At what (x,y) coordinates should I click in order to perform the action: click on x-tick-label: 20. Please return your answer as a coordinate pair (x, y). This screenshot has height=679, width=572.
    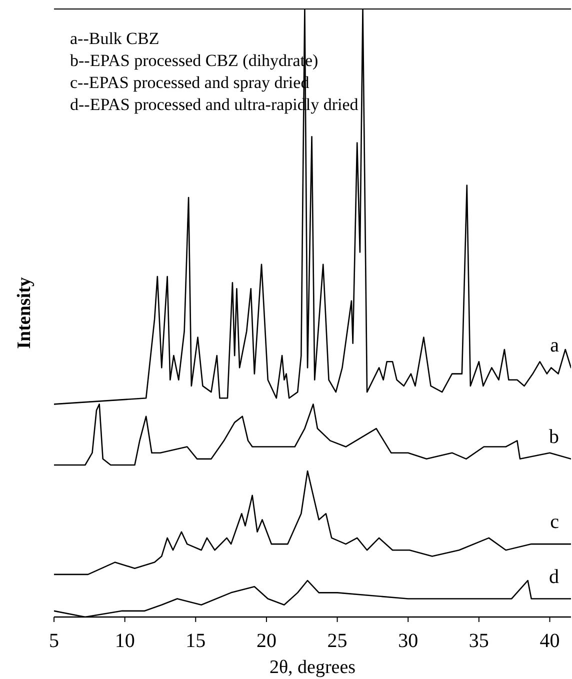
    Looking at the image, I should click on (266, 641).